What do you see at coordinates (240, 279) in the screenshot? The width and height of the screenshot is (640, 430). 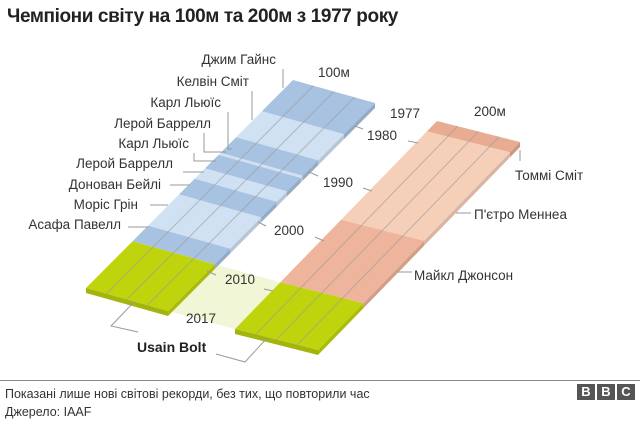 I see `year-label-2010: 2010` at bounding box center [240, 279].